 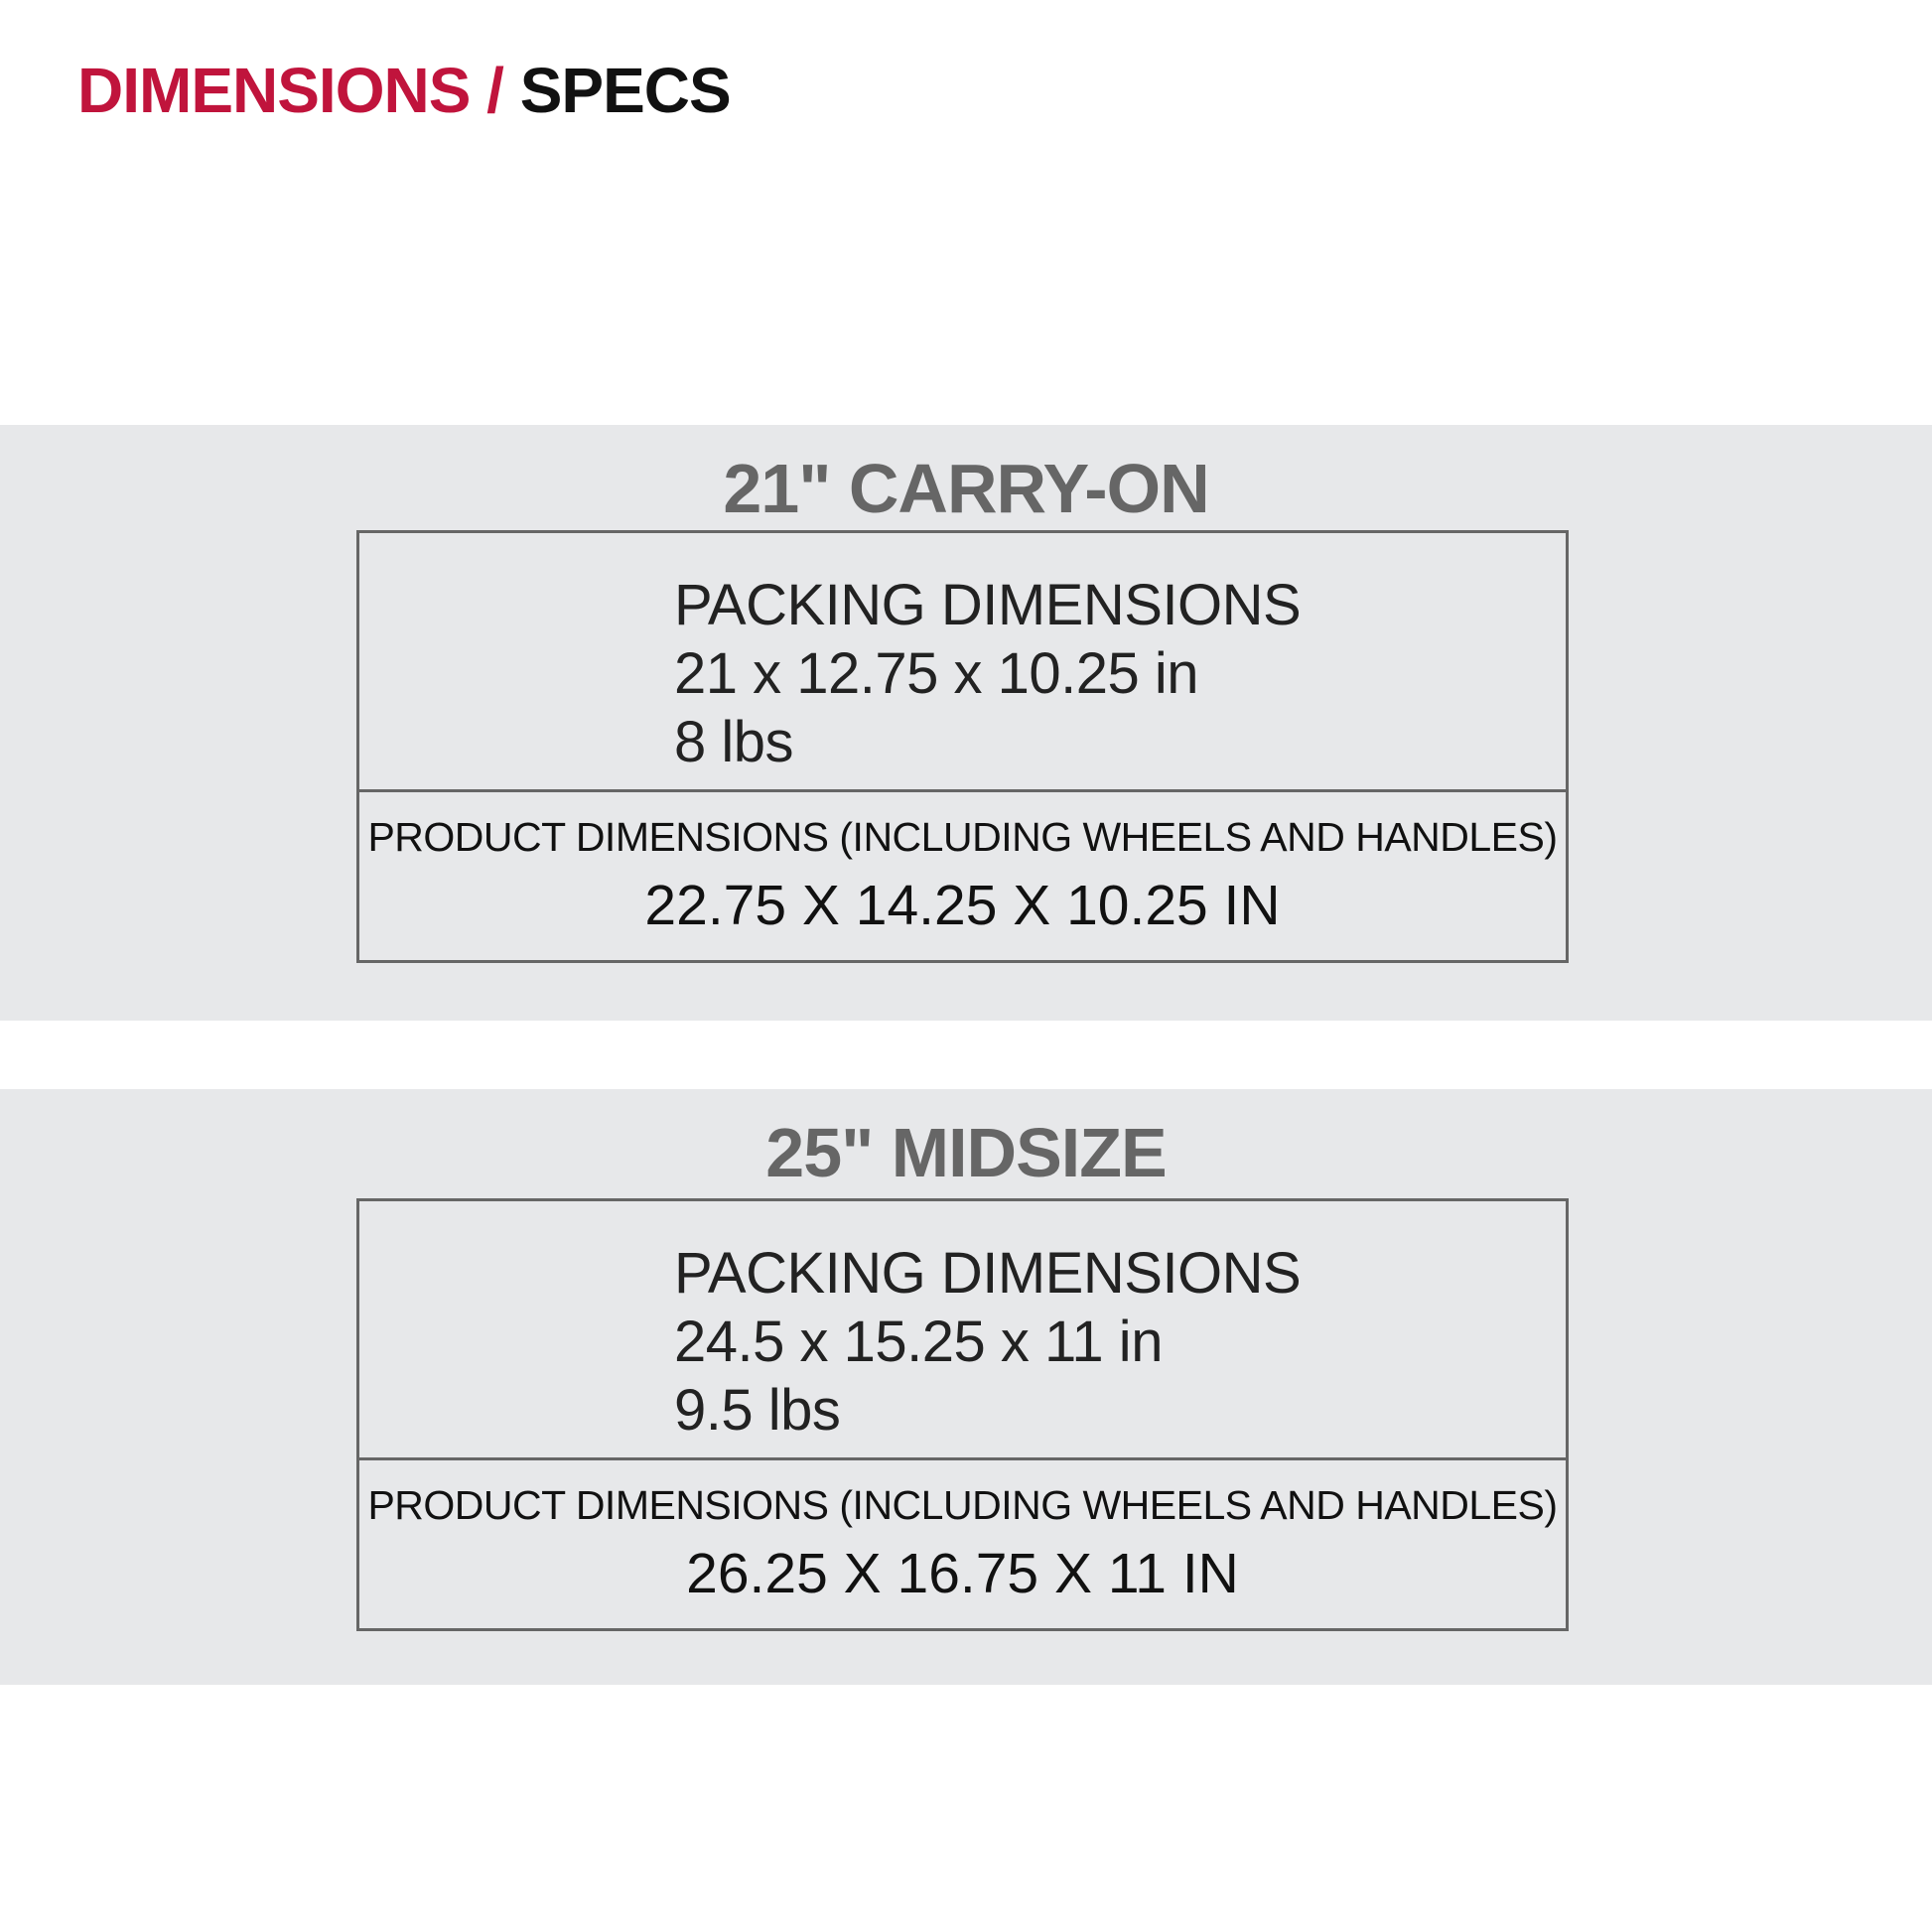 What do you see at coordinates (963, 906) in the screenshot?
I see `product-size: 22.75 X 14.25 X 10.25 IN` at bounding box center [963, 906].